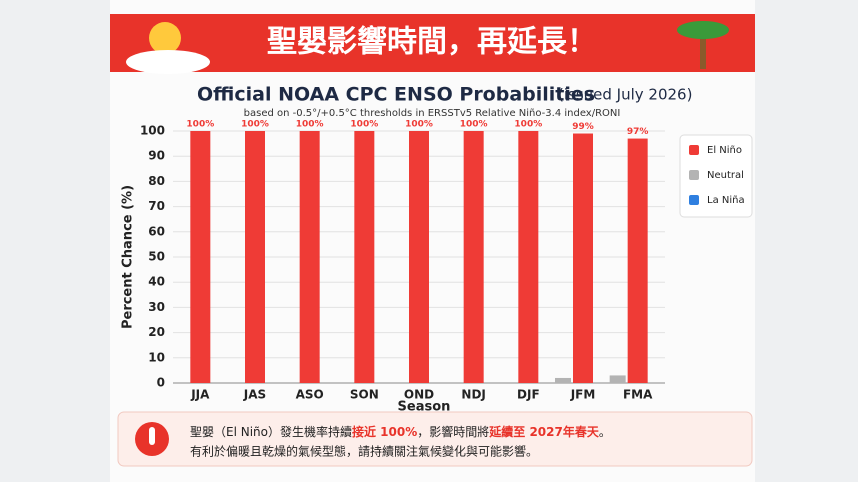 The image size is (858, 482). I want to click on banner-title: 聖嬰影響時間，再延長！, so click(432, 42).